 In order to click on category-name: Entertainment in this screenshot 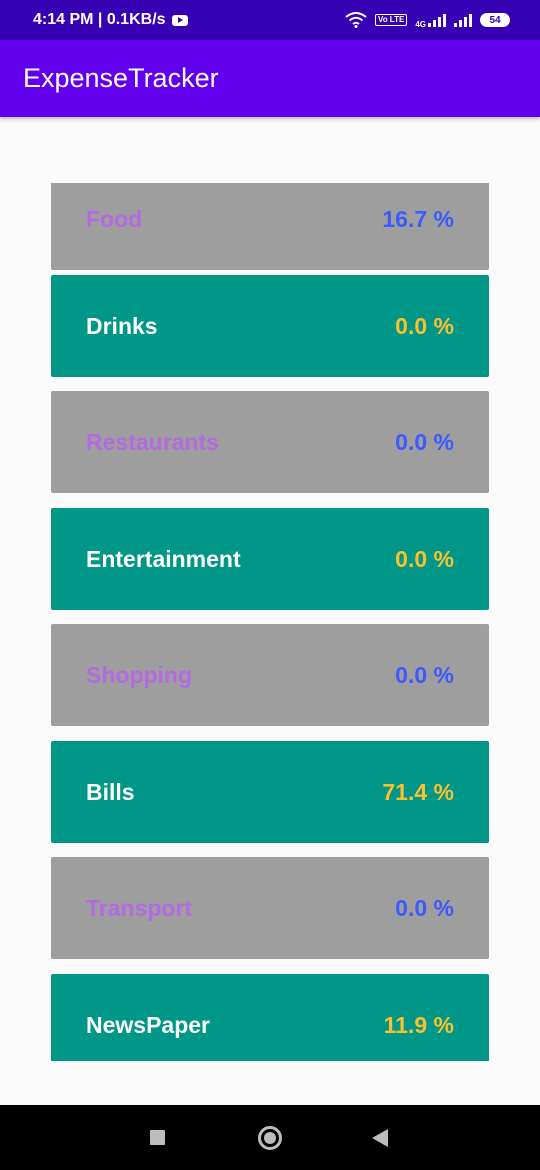, I will do `click(163, 558)`.